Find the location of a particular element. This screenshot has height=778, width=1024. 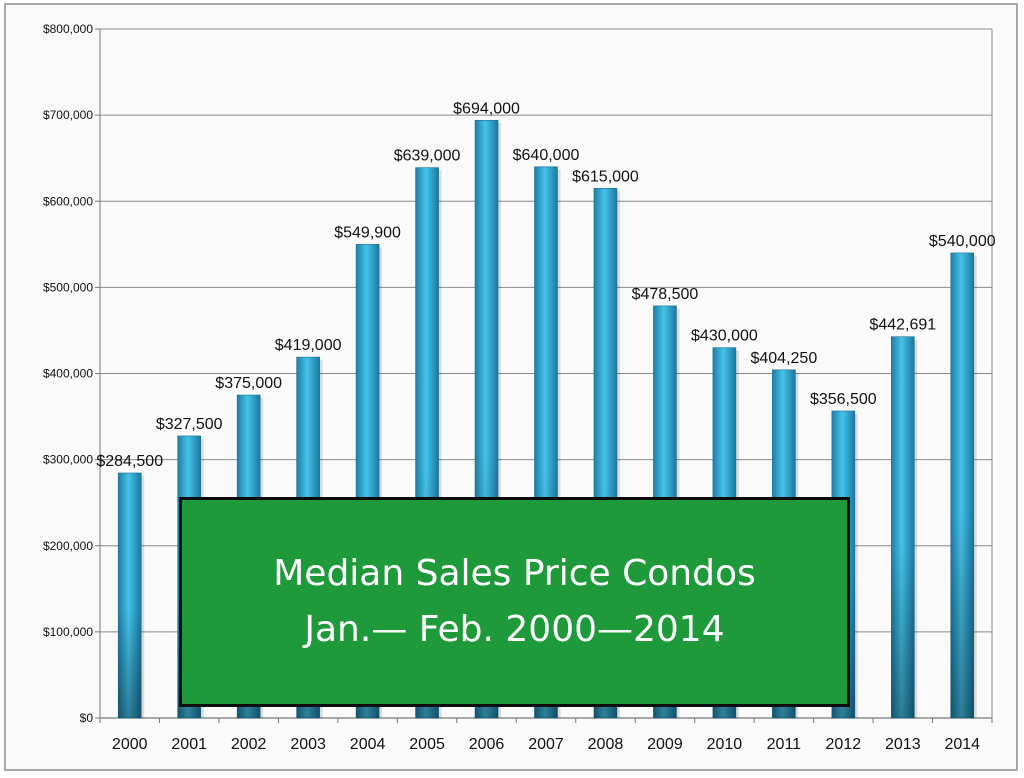

data-label: $442,691 is located at coordinates (902, 325).